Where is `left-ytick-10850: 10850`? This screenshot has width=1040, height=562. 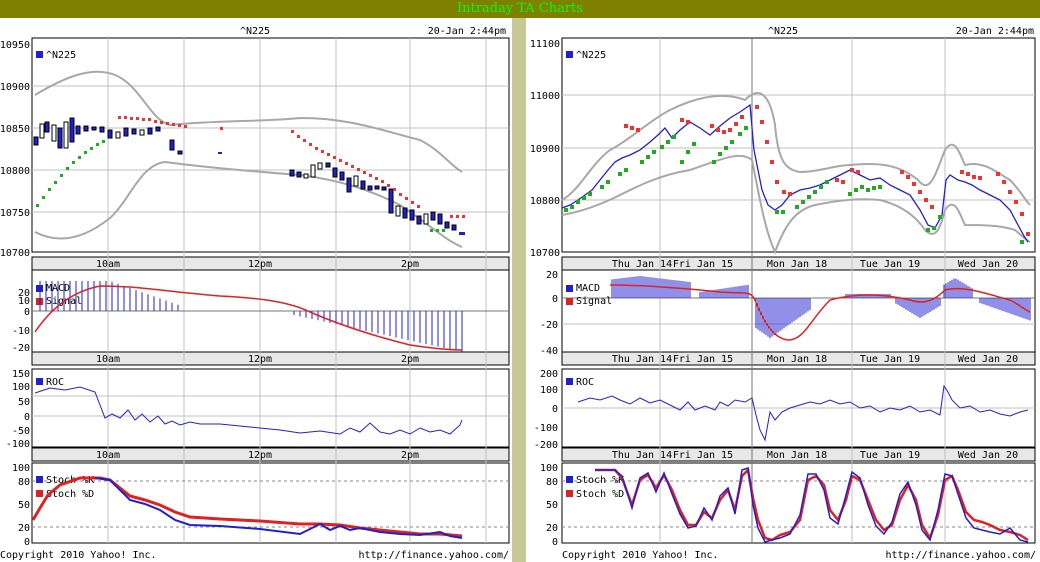 left-ytick-10850: 10850 is located at coordinates (15, 129).